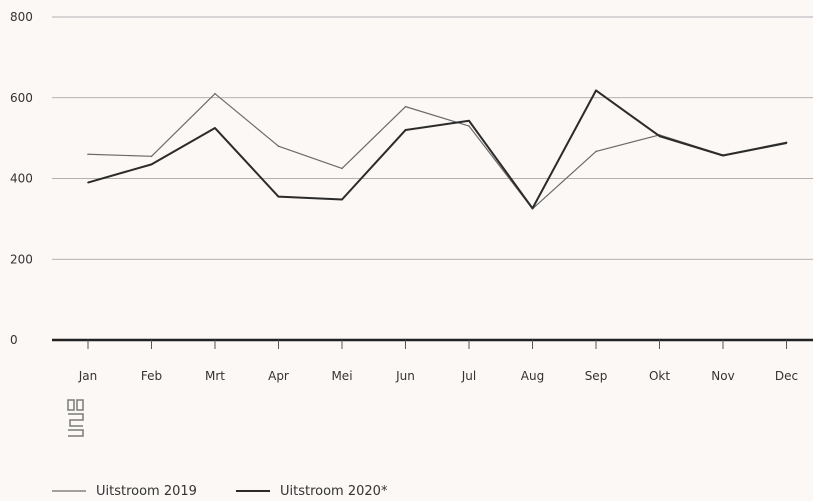 The image size is (813, 501). I want to click on x-tick-label-dec: Dec, so click(786, 376).